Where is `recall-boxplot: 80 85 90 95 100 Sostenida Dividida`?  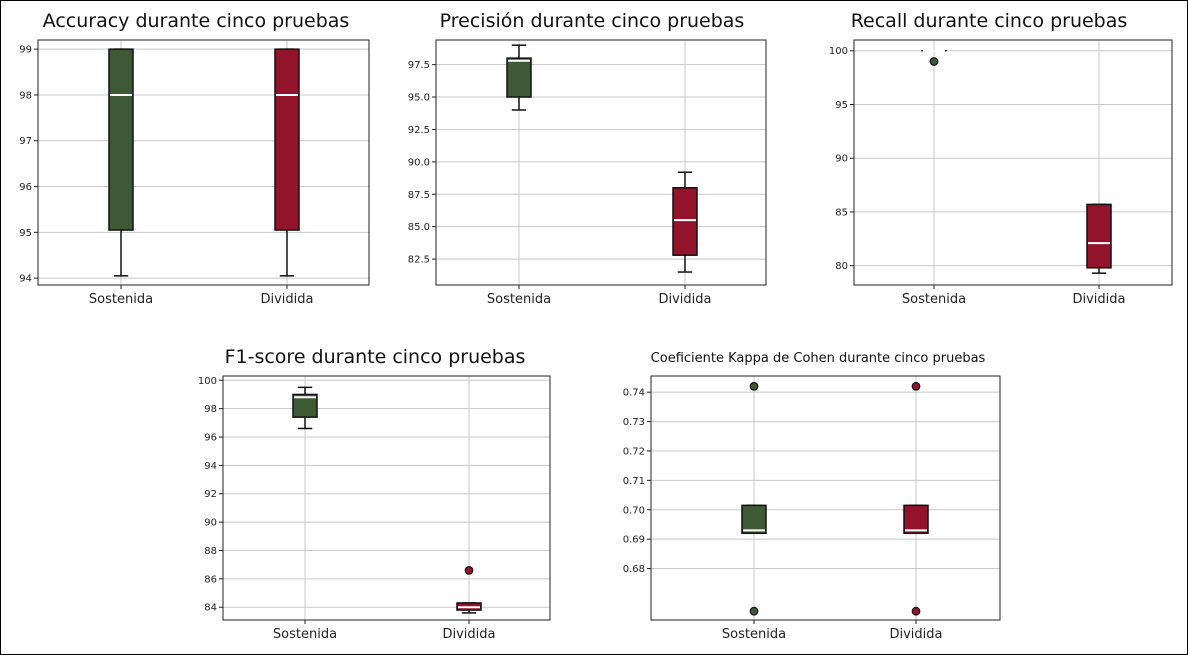
recall-boxplot: 80 85 90 95 100 Sostenida Dividida is located at coordinates (1001, 173).